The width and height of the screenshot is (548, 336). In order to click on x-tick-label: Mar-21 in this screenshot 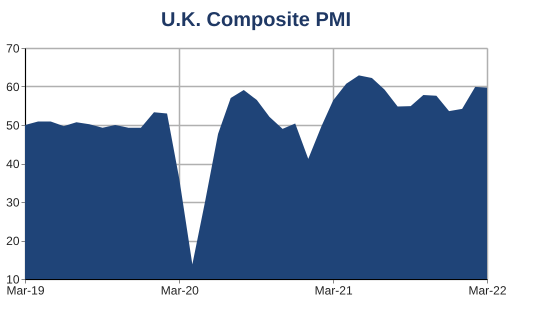, I will do `click(333, 291)`.